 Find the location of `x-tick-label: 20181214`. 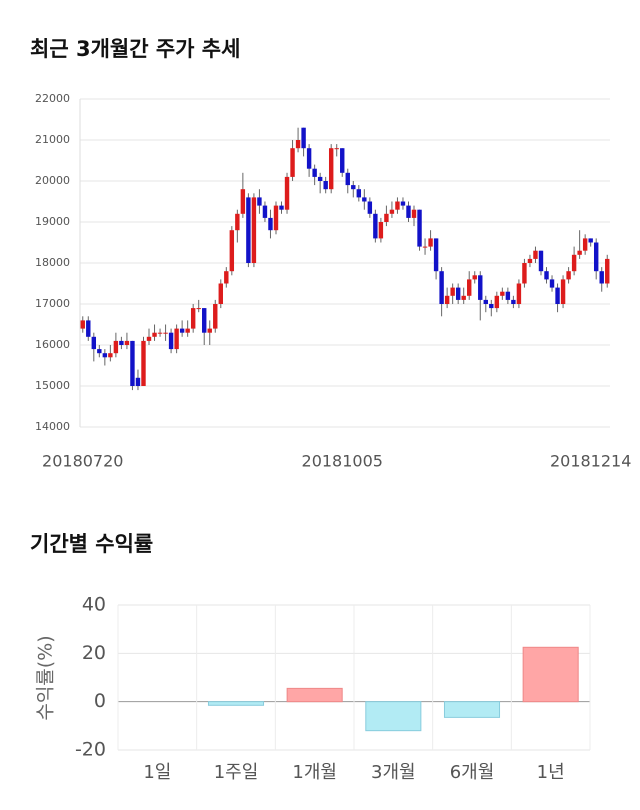

x-tick-label: 20181214 is located at coordinates (590, 461).